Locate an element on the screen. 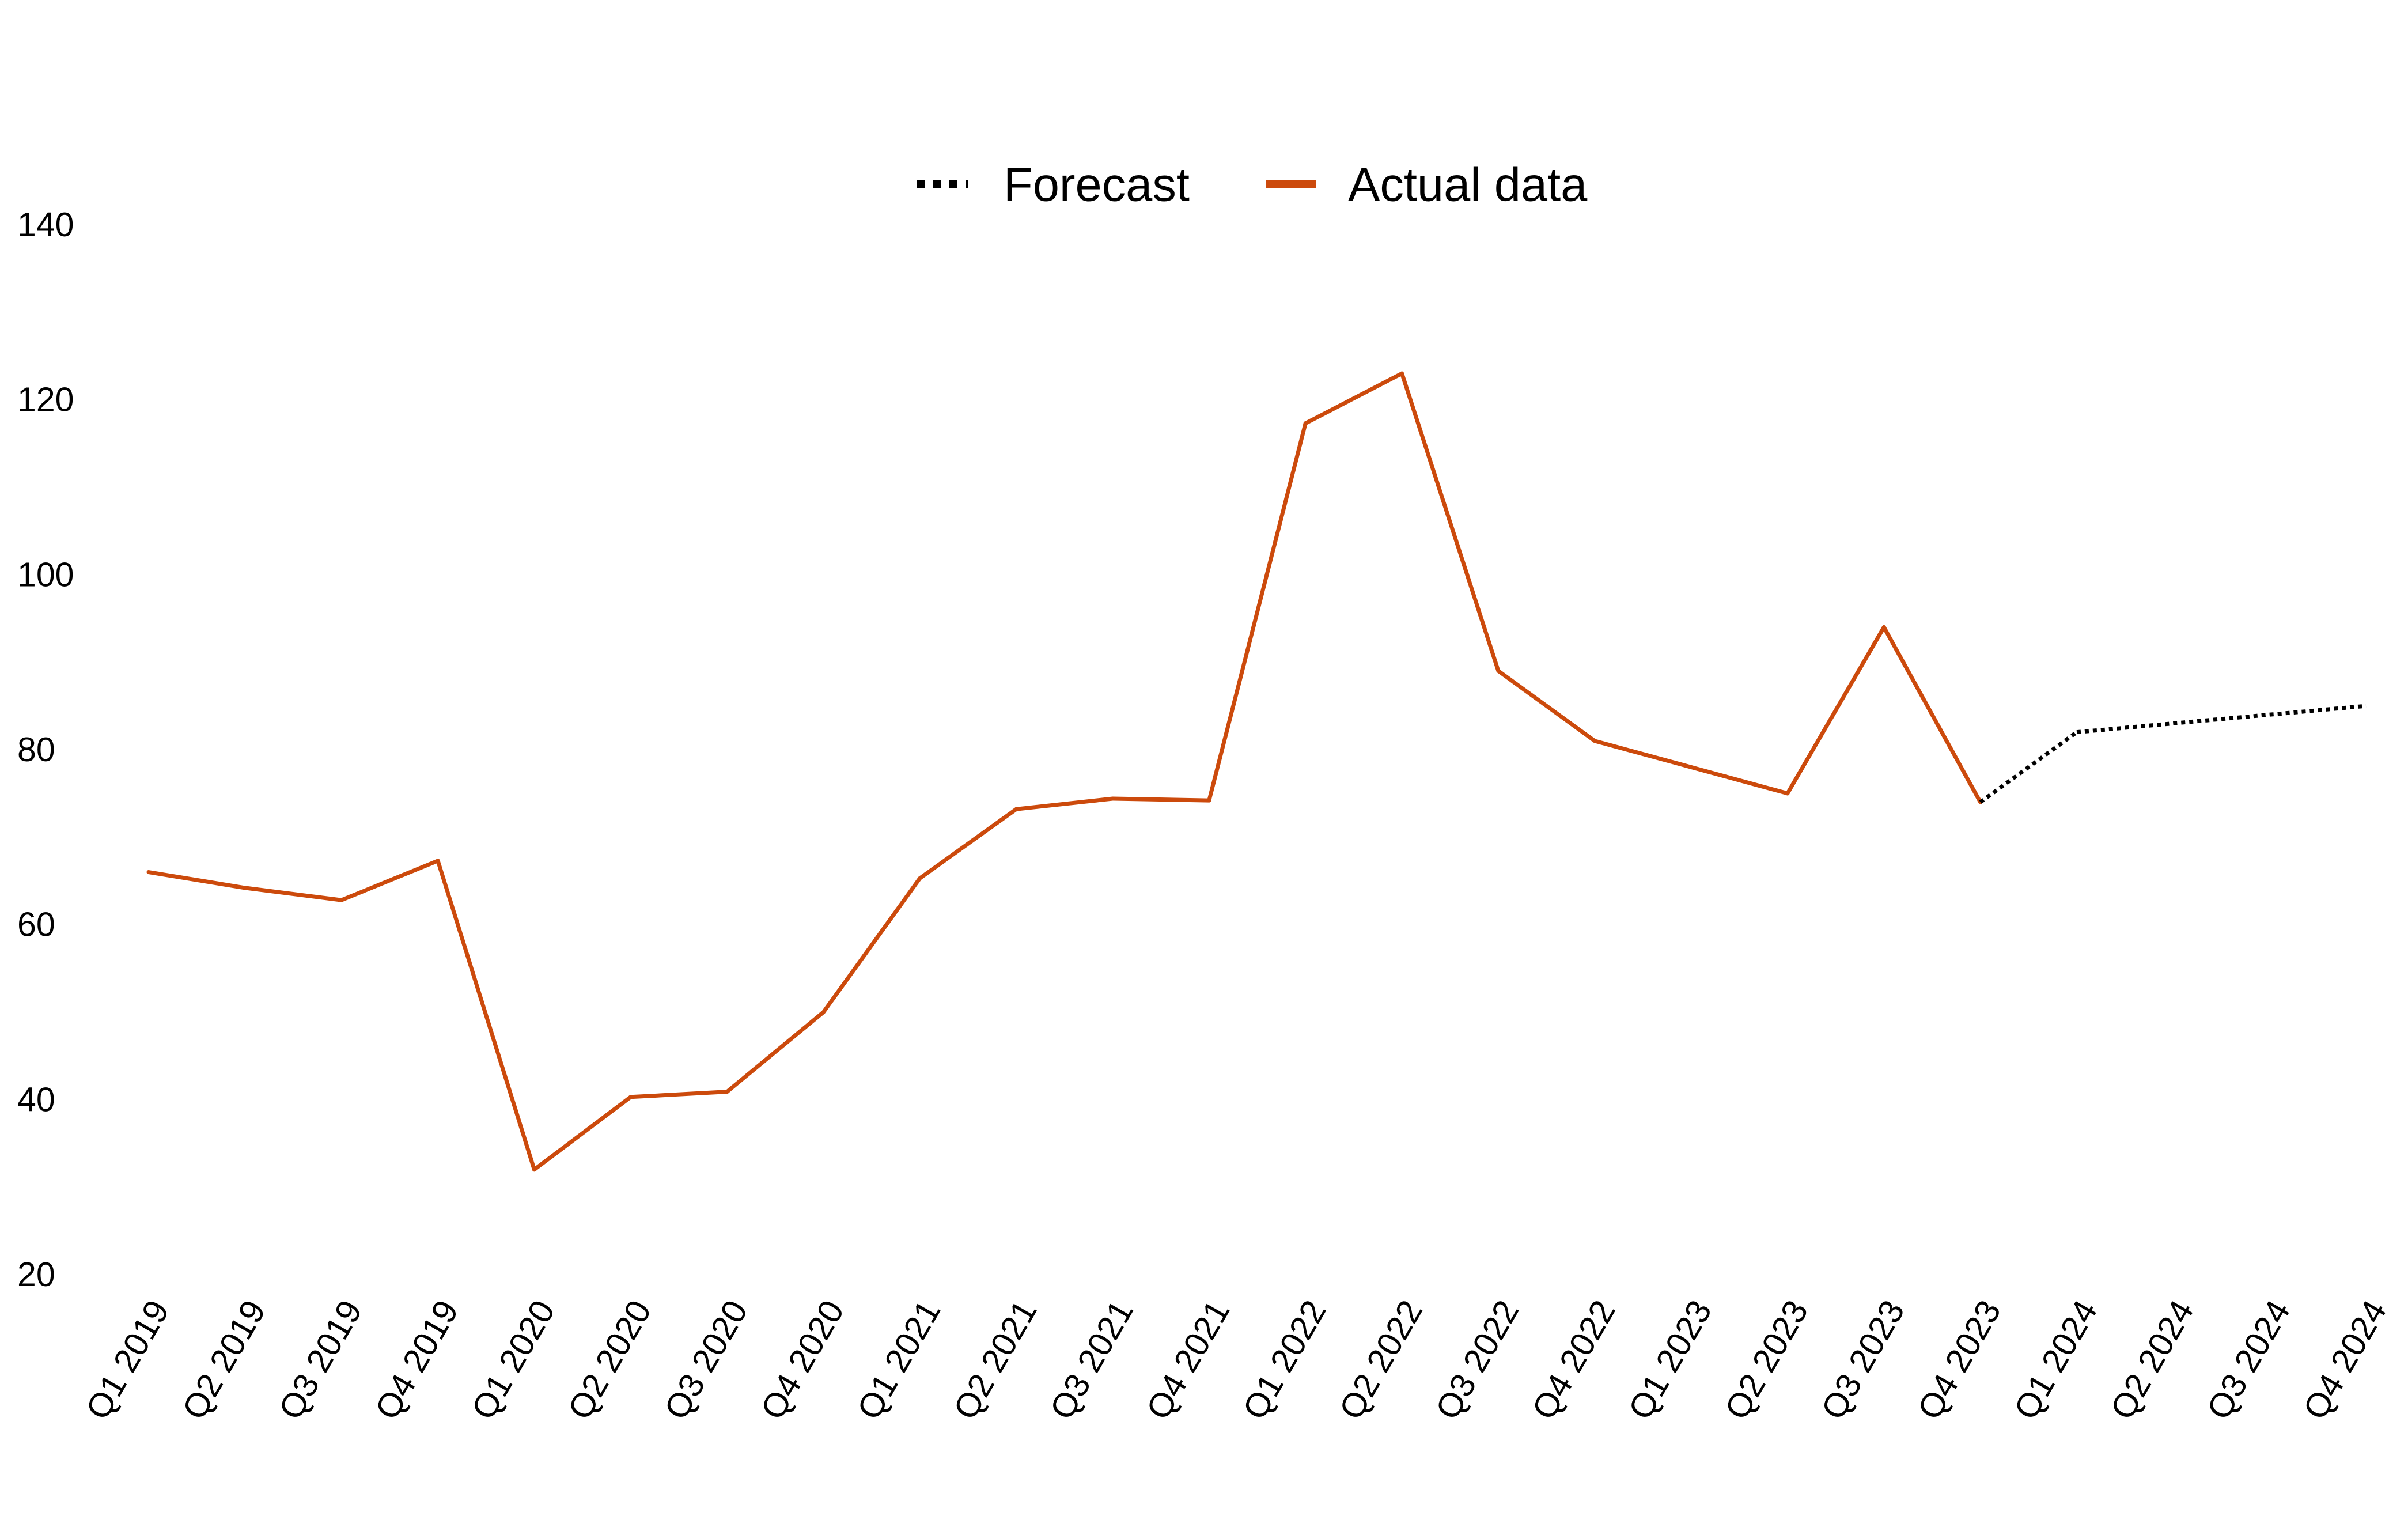 This screenshot has height=1531, width=2408. x-tick-label: Q1 2019 is located at coordinates (127, 1360).